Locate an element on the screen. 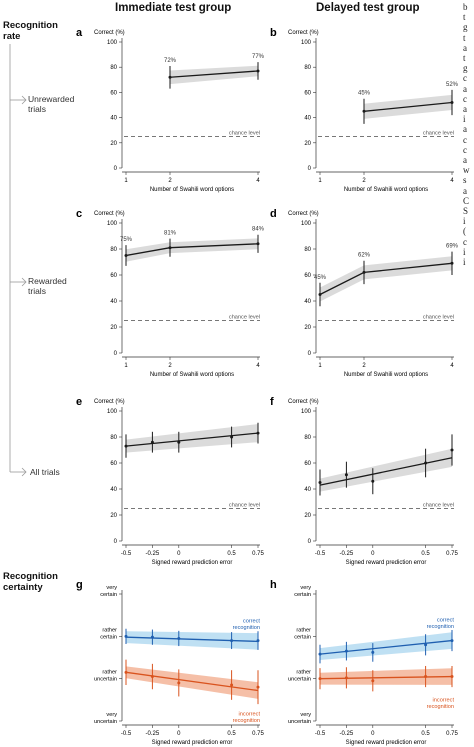 Image resolution: width=474 pixels, height=747 pixels. caption-fragment: S is located at coordinates (466, 211).